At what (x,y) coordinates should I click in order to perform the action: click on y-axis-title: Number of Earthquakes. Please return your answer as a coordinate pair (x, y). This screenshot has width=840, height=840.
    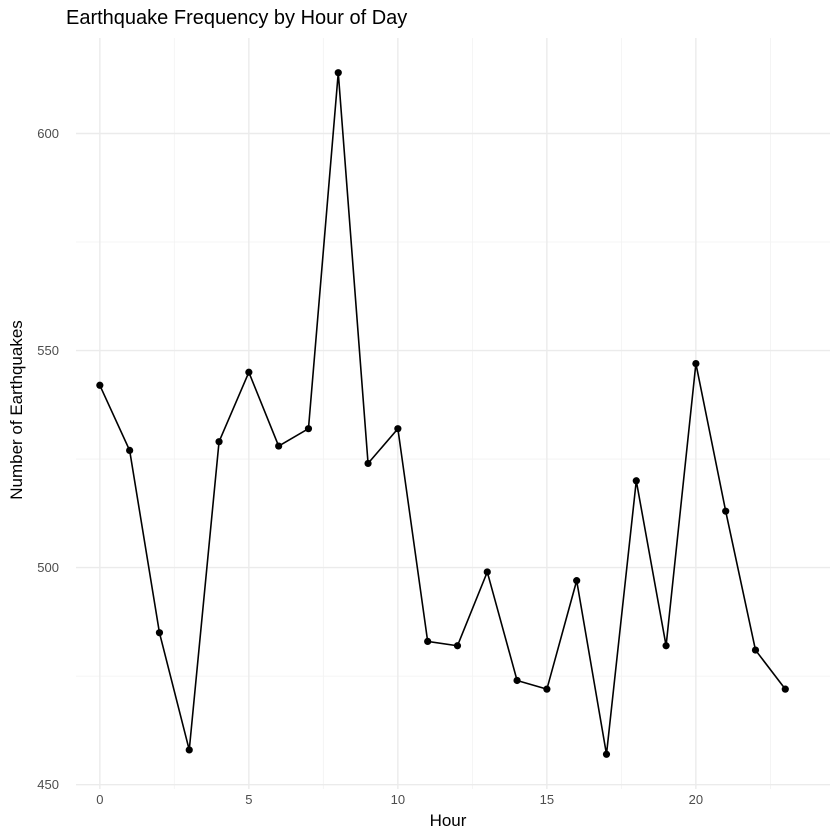
    Looking at the image, I should click on (16, 410).